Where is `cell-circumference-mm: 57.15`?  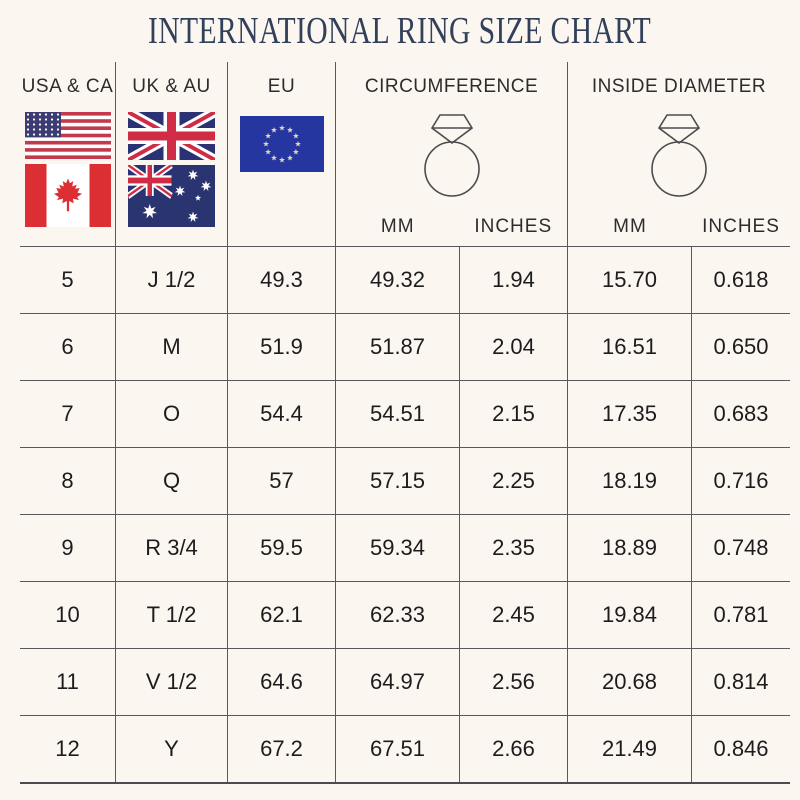 cell-circumference-mm: 57.15 is located at coordinates (398, 481).